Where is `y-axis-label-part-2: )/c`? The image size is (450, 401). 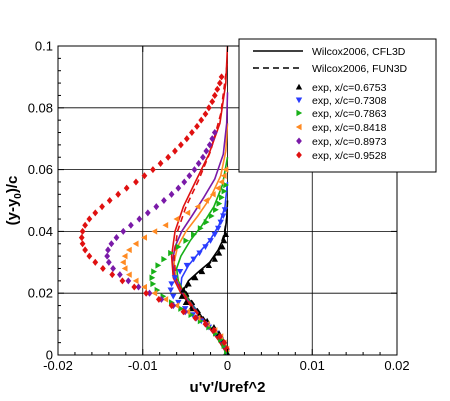 y-axis-label-part-2: )/c is located at coordinates (12, 185).